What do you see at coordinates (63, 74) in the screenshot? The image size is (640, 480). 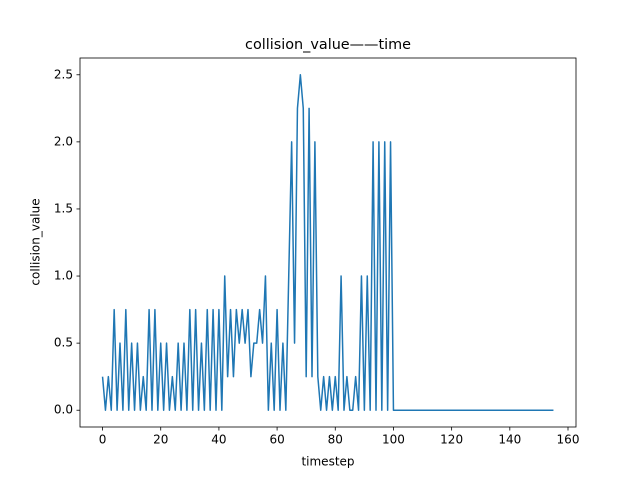 I see `y-tick-label: 2.5` at bounding box center [63, 74].